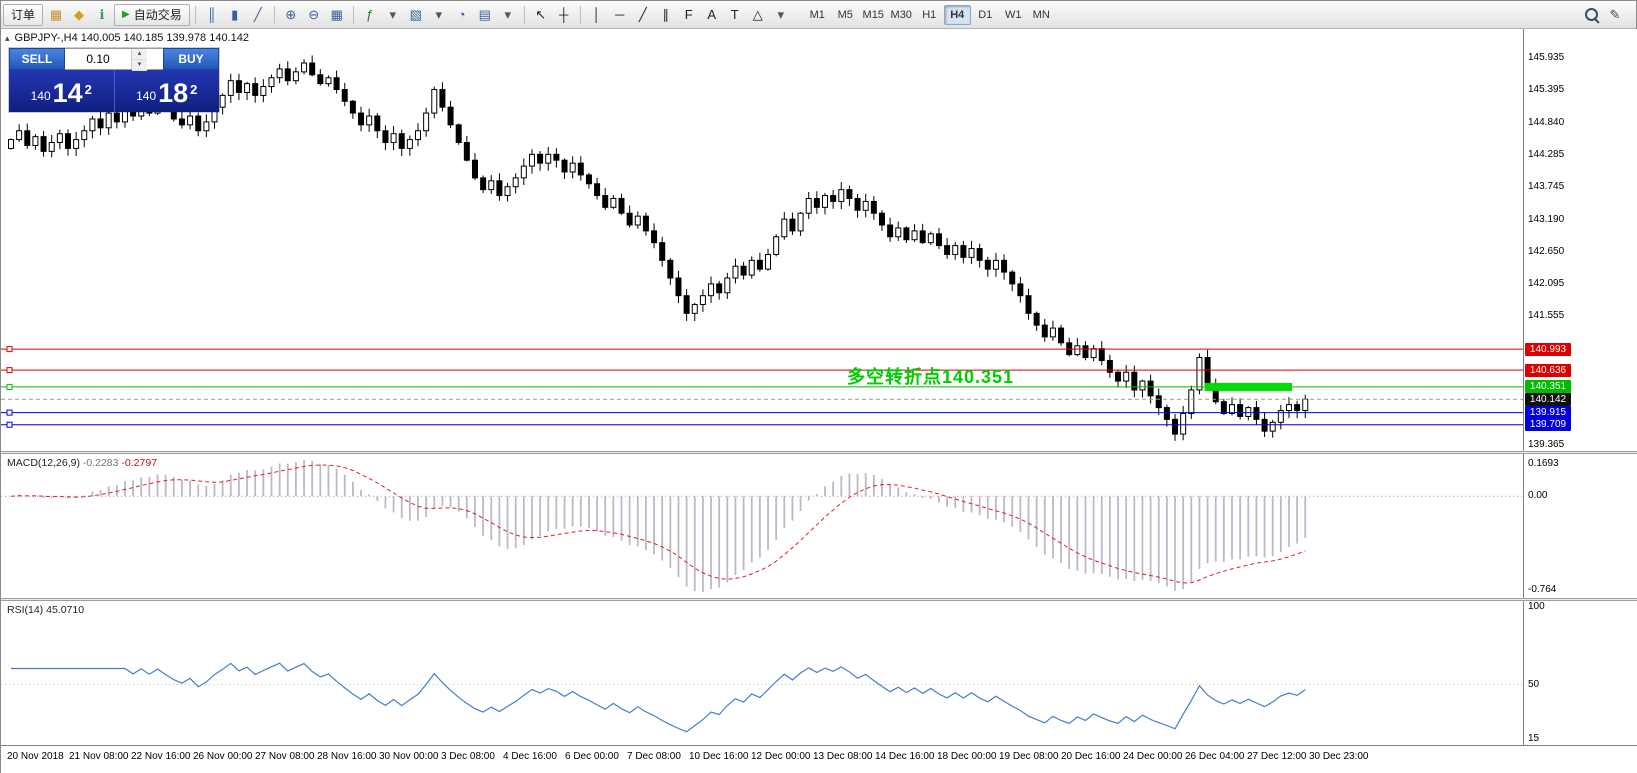 The height and width of the screenshot is (773, 1637). What do you see at coordinates (843, 756) in the screenshot?
I see `time-axis-label: 13 Dec 08:00` at bounding box center [843, 756].